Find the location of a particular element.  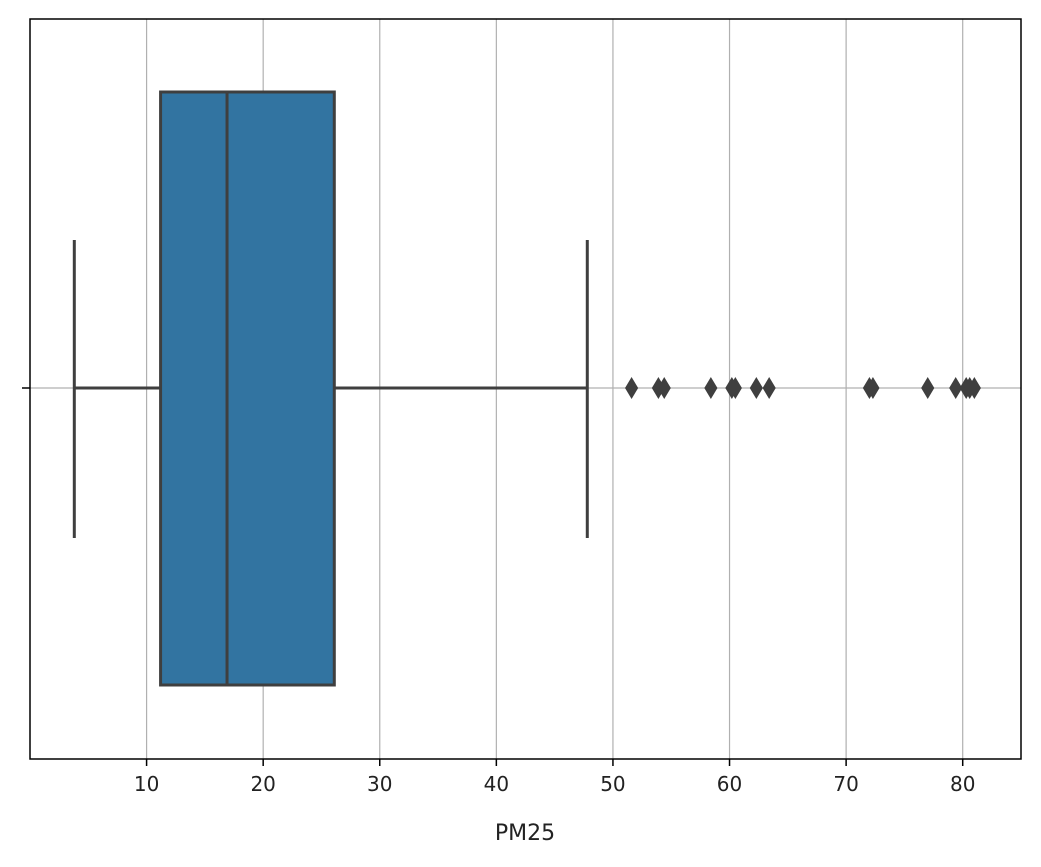

x-tick-label-40: 40 is located at coordinates (496, 784).